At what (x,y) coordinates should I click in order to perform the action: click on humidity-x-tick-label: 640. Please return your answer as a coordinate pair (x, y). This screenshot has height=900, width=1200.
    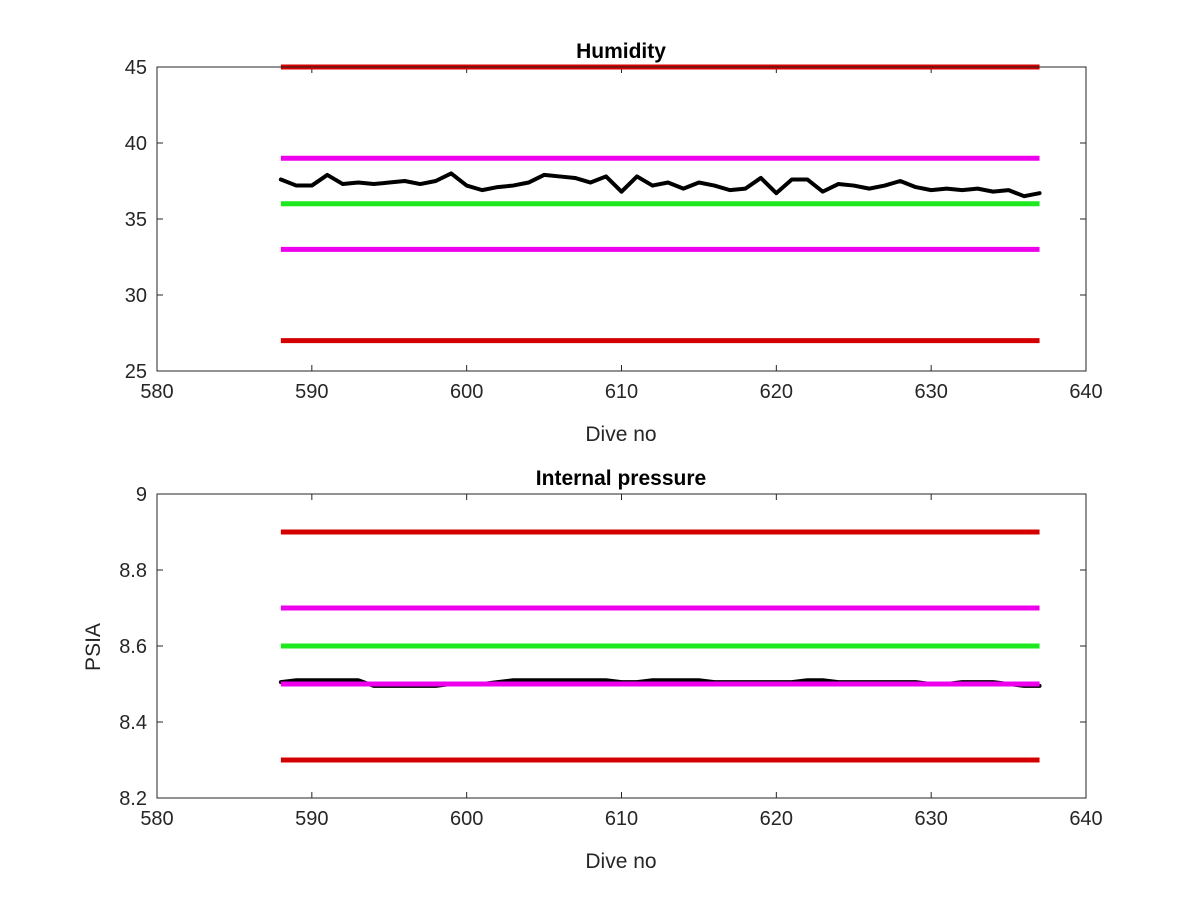
    Looking at the image, I should click on (1085, 392).